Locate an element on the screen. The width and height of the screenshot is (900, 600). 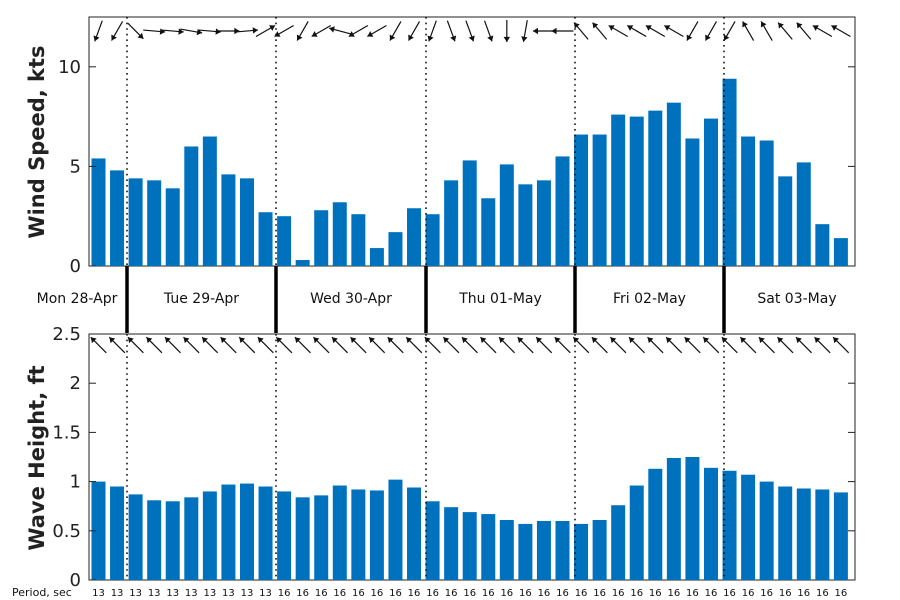
day-label: Tue 29-Apr is located at coordinates (201, 299).